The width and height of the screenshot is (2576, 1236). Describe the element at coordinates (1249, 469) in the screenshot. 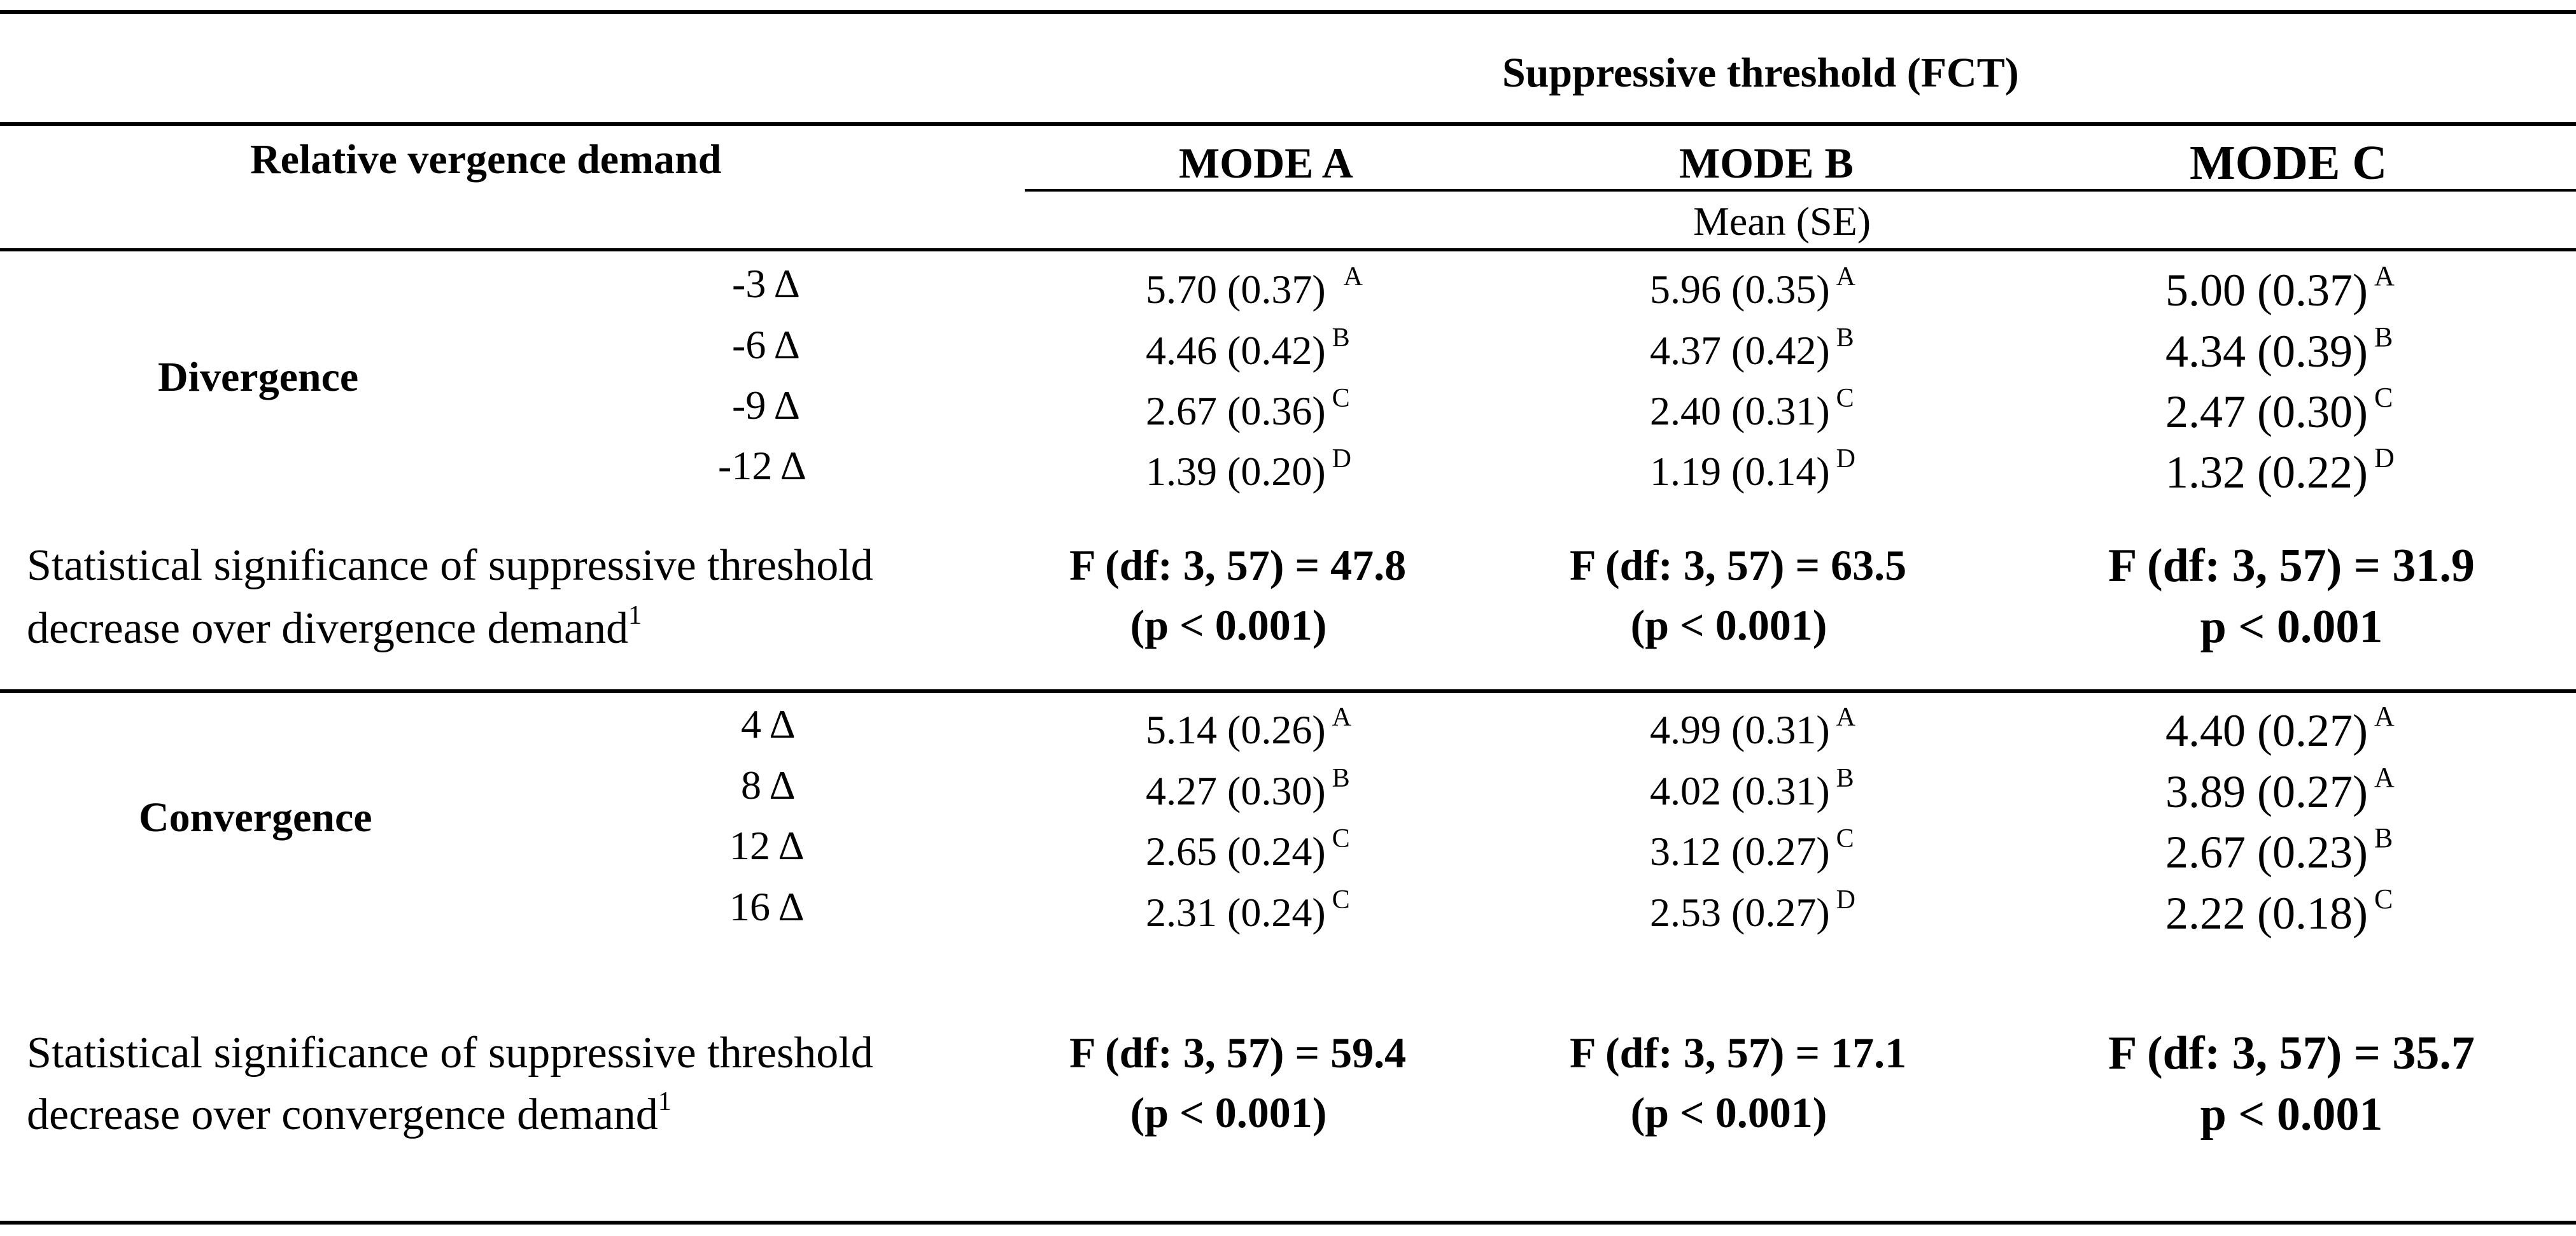

I see `divergence-mode-a-cell: 1.39 (0.20) D` at that location.